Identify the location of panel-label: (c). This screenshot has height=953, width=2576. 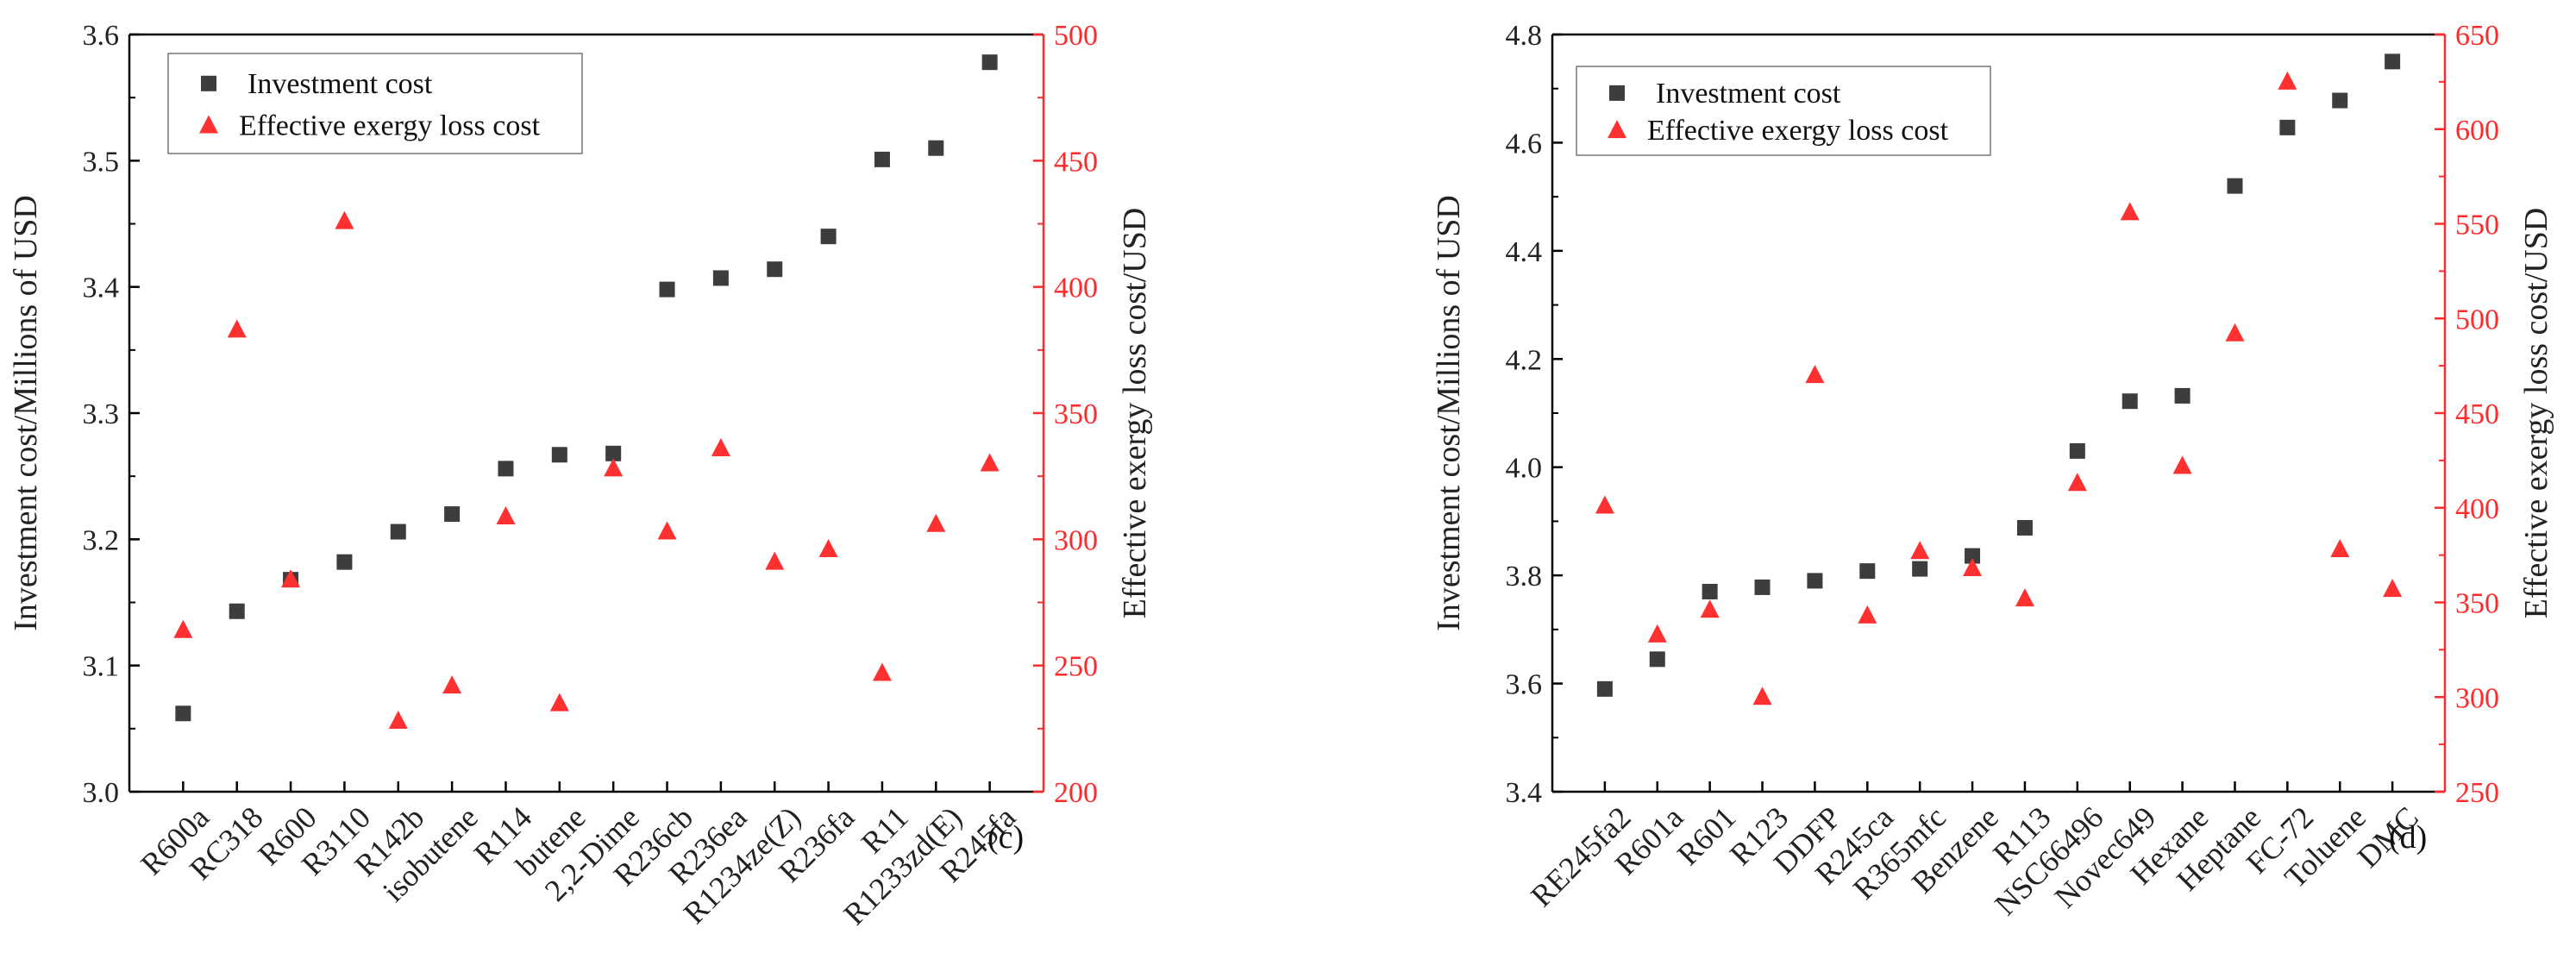
(1005, 837).